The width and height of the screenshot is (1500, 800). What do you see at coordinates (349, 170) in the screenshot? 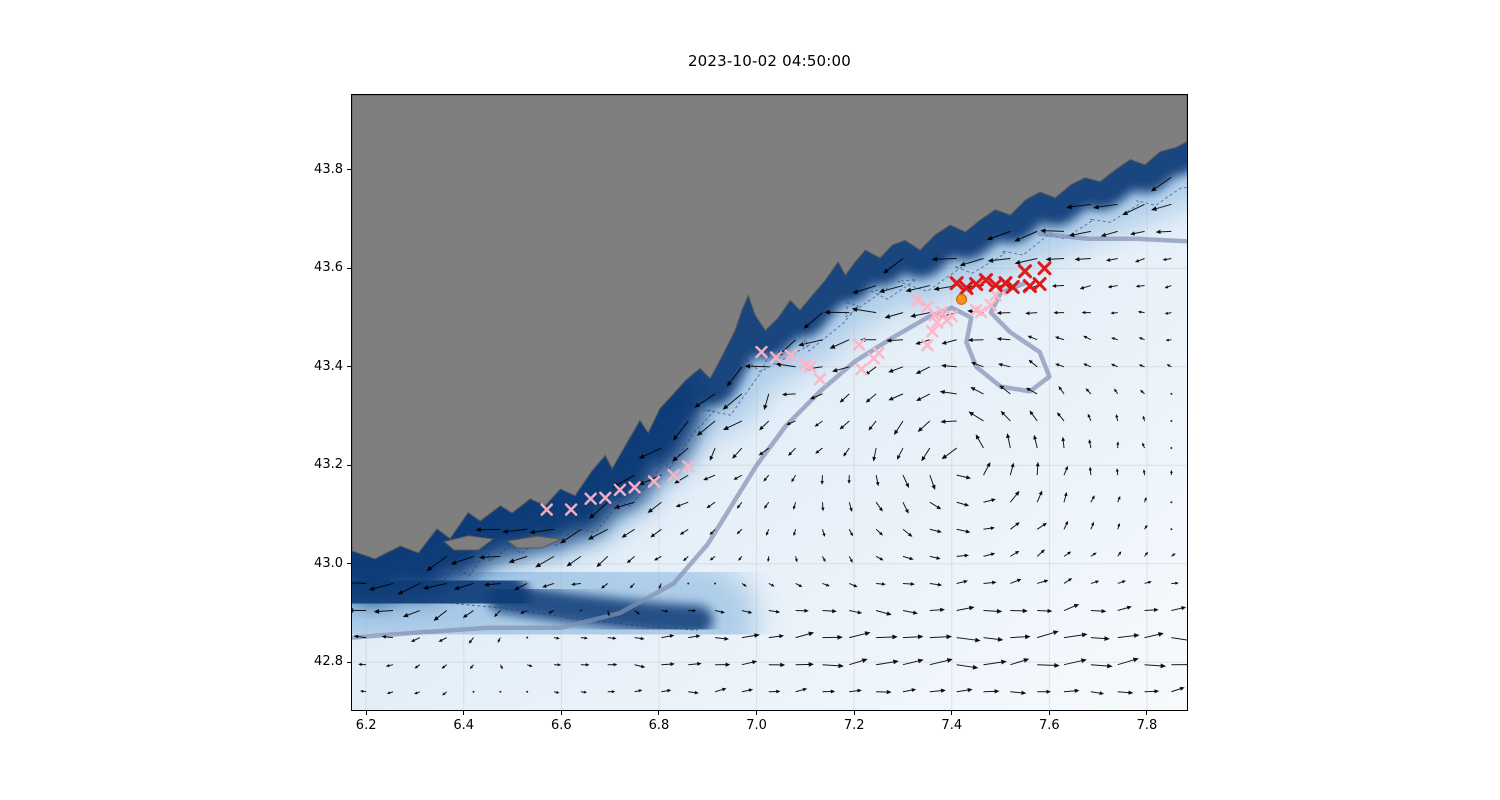
I see `y-tick-mark` at bounding box center [349, 170].